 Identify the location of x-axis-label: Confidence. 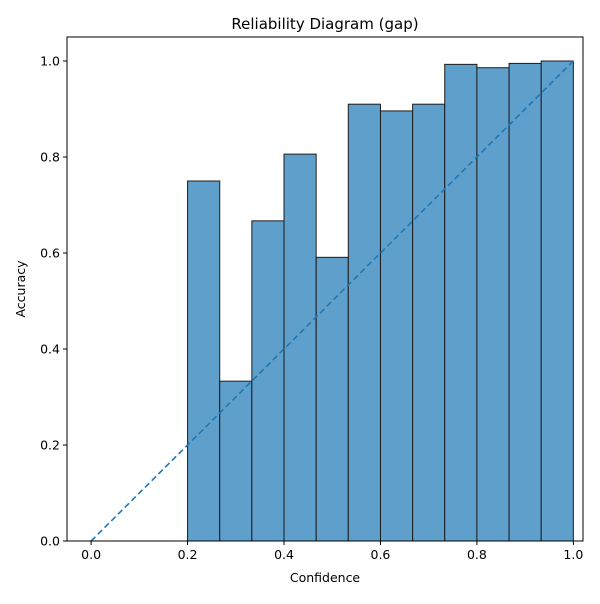
(325, 577).